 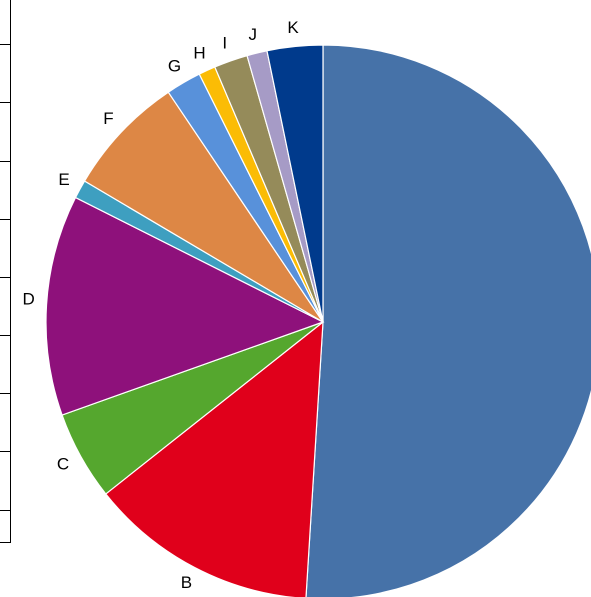 What do you see at coordinates (199, 53) in the screenshot?
I see `slice-label-h: H` at bounding box center [199, 53].